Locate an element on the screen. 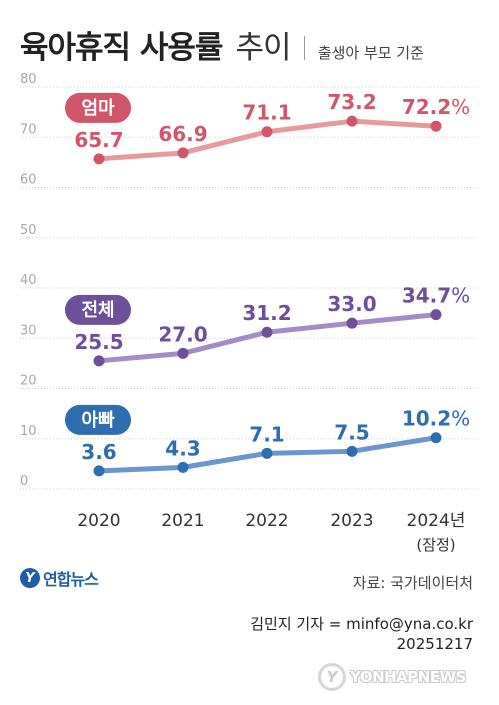  publish-date: 20251217 is located at coordinates (434, 644).